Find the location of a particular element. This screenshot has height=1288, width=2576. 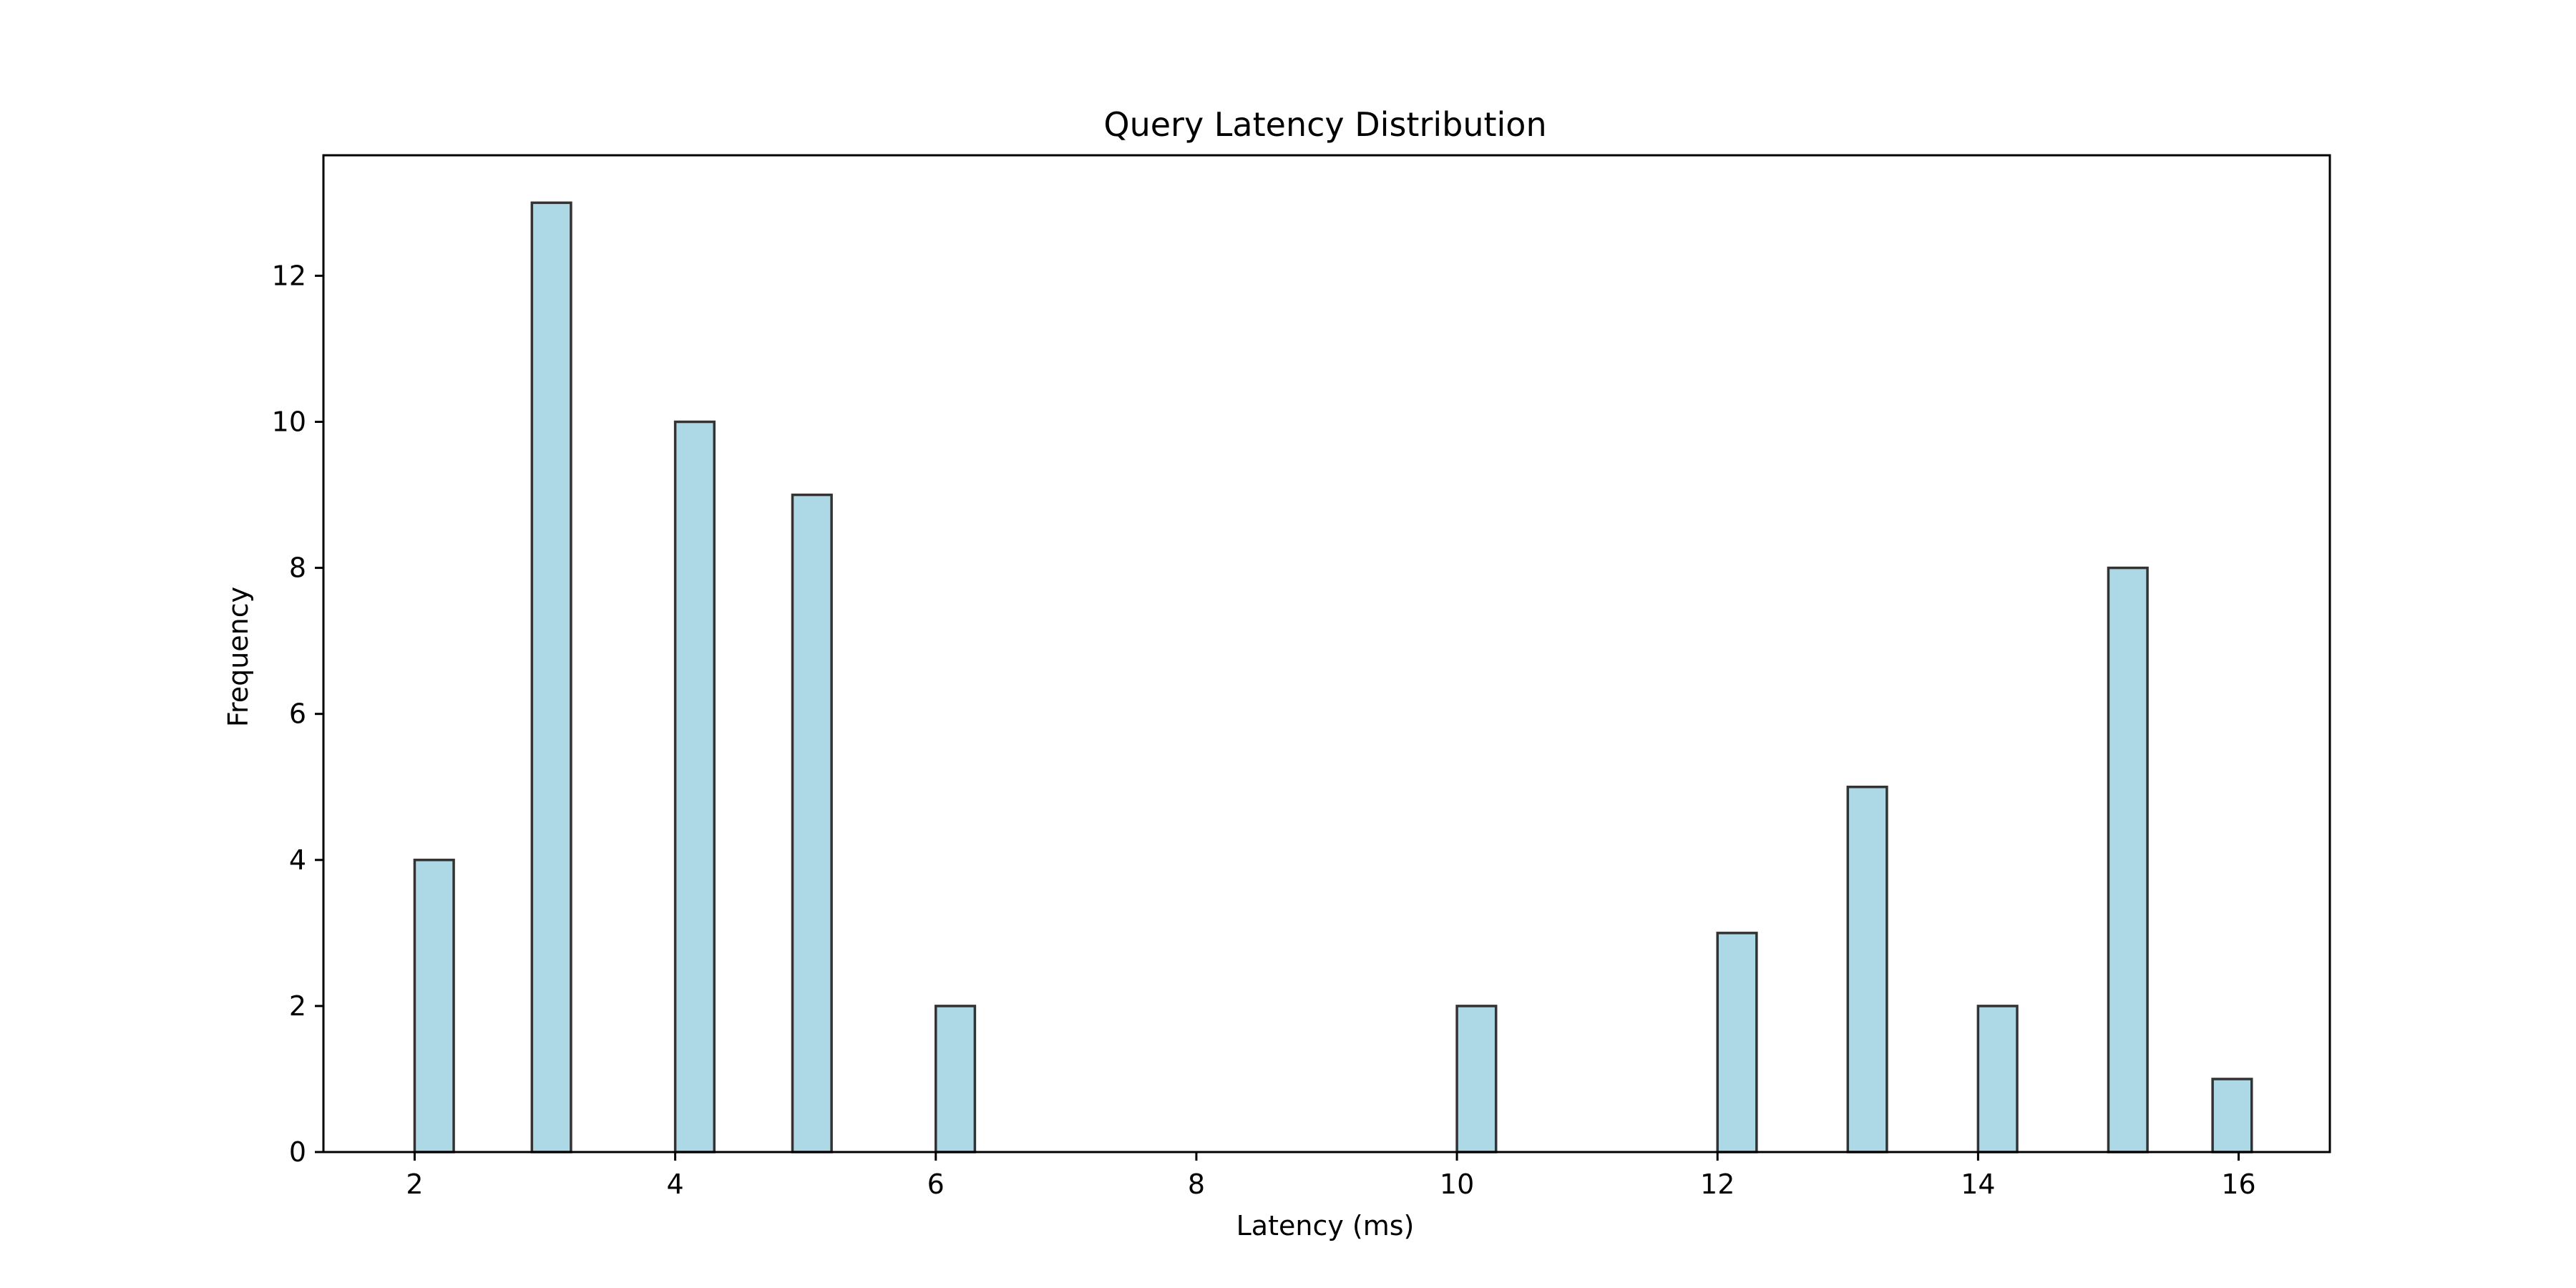

y-tick-label: 8 is located at coordinates (297, 568).